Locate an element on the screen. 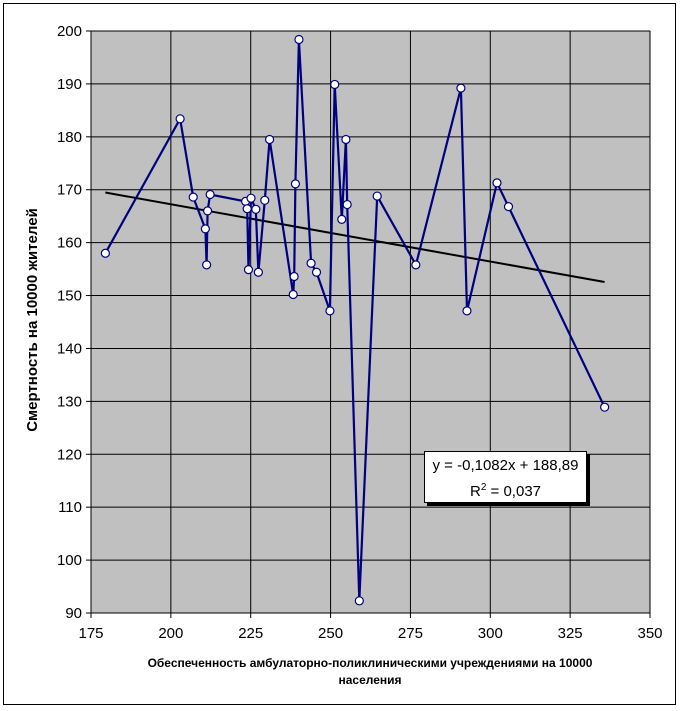 The image size is (681, 711). r-squared-label: R2 = 0,037 is located at coordinates (505, 490).